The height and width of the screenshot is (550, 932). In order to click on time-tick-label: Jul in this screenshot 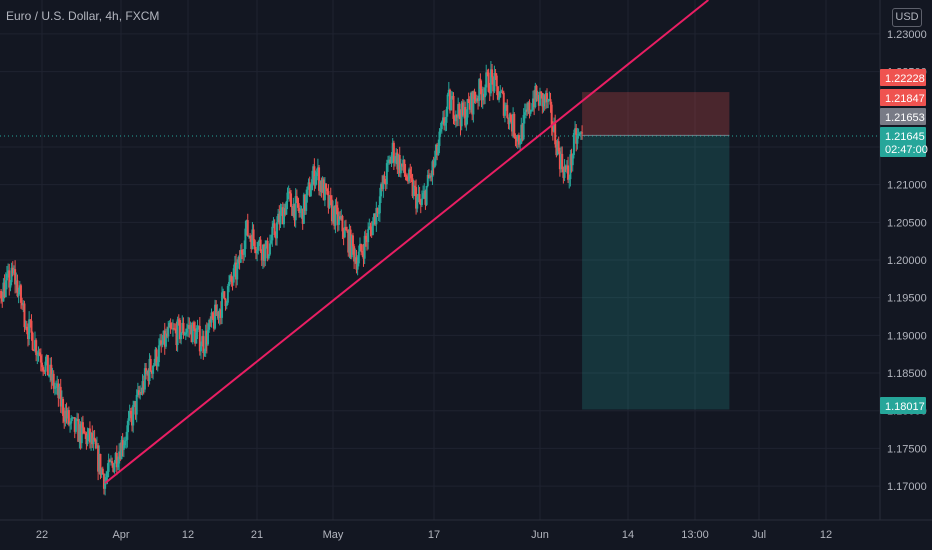, I will do `click(759, 535)`.